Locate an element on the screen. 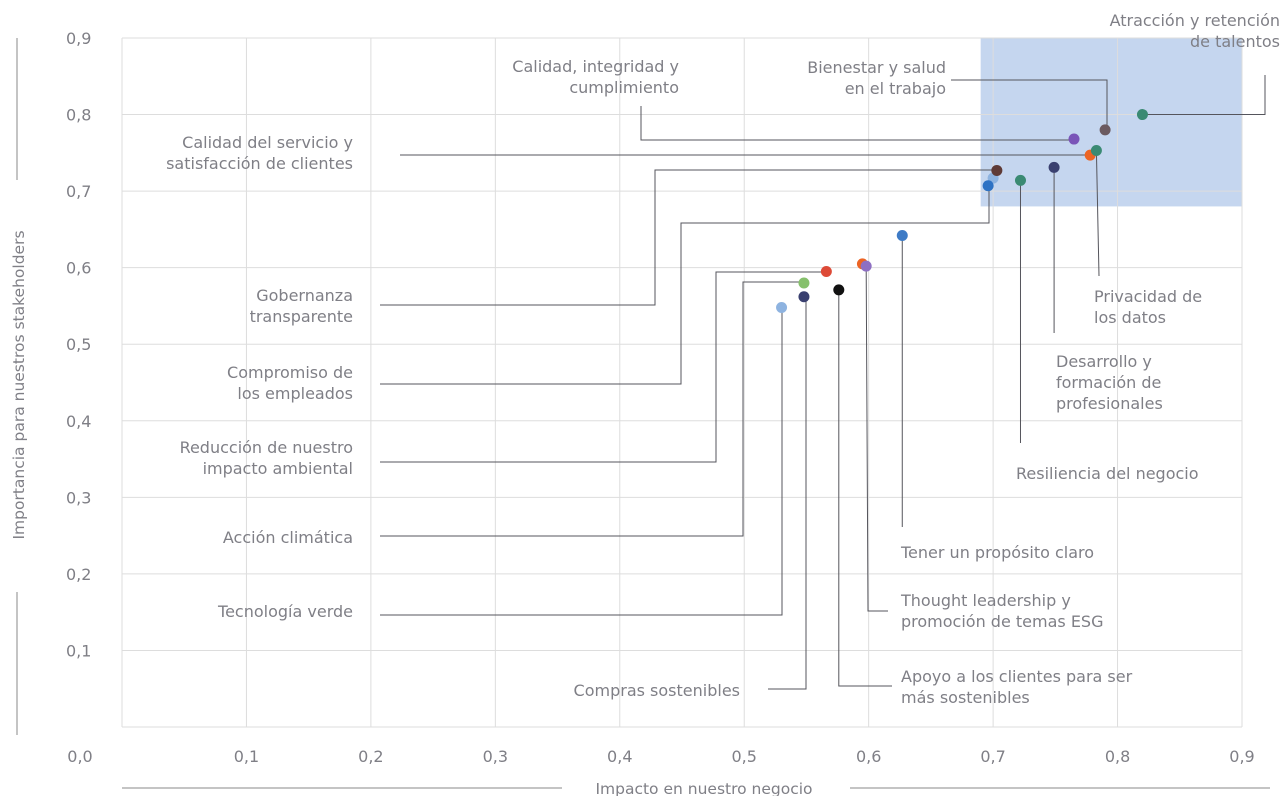  point-label-line: de talentos is located at coordinates (1235, 41).